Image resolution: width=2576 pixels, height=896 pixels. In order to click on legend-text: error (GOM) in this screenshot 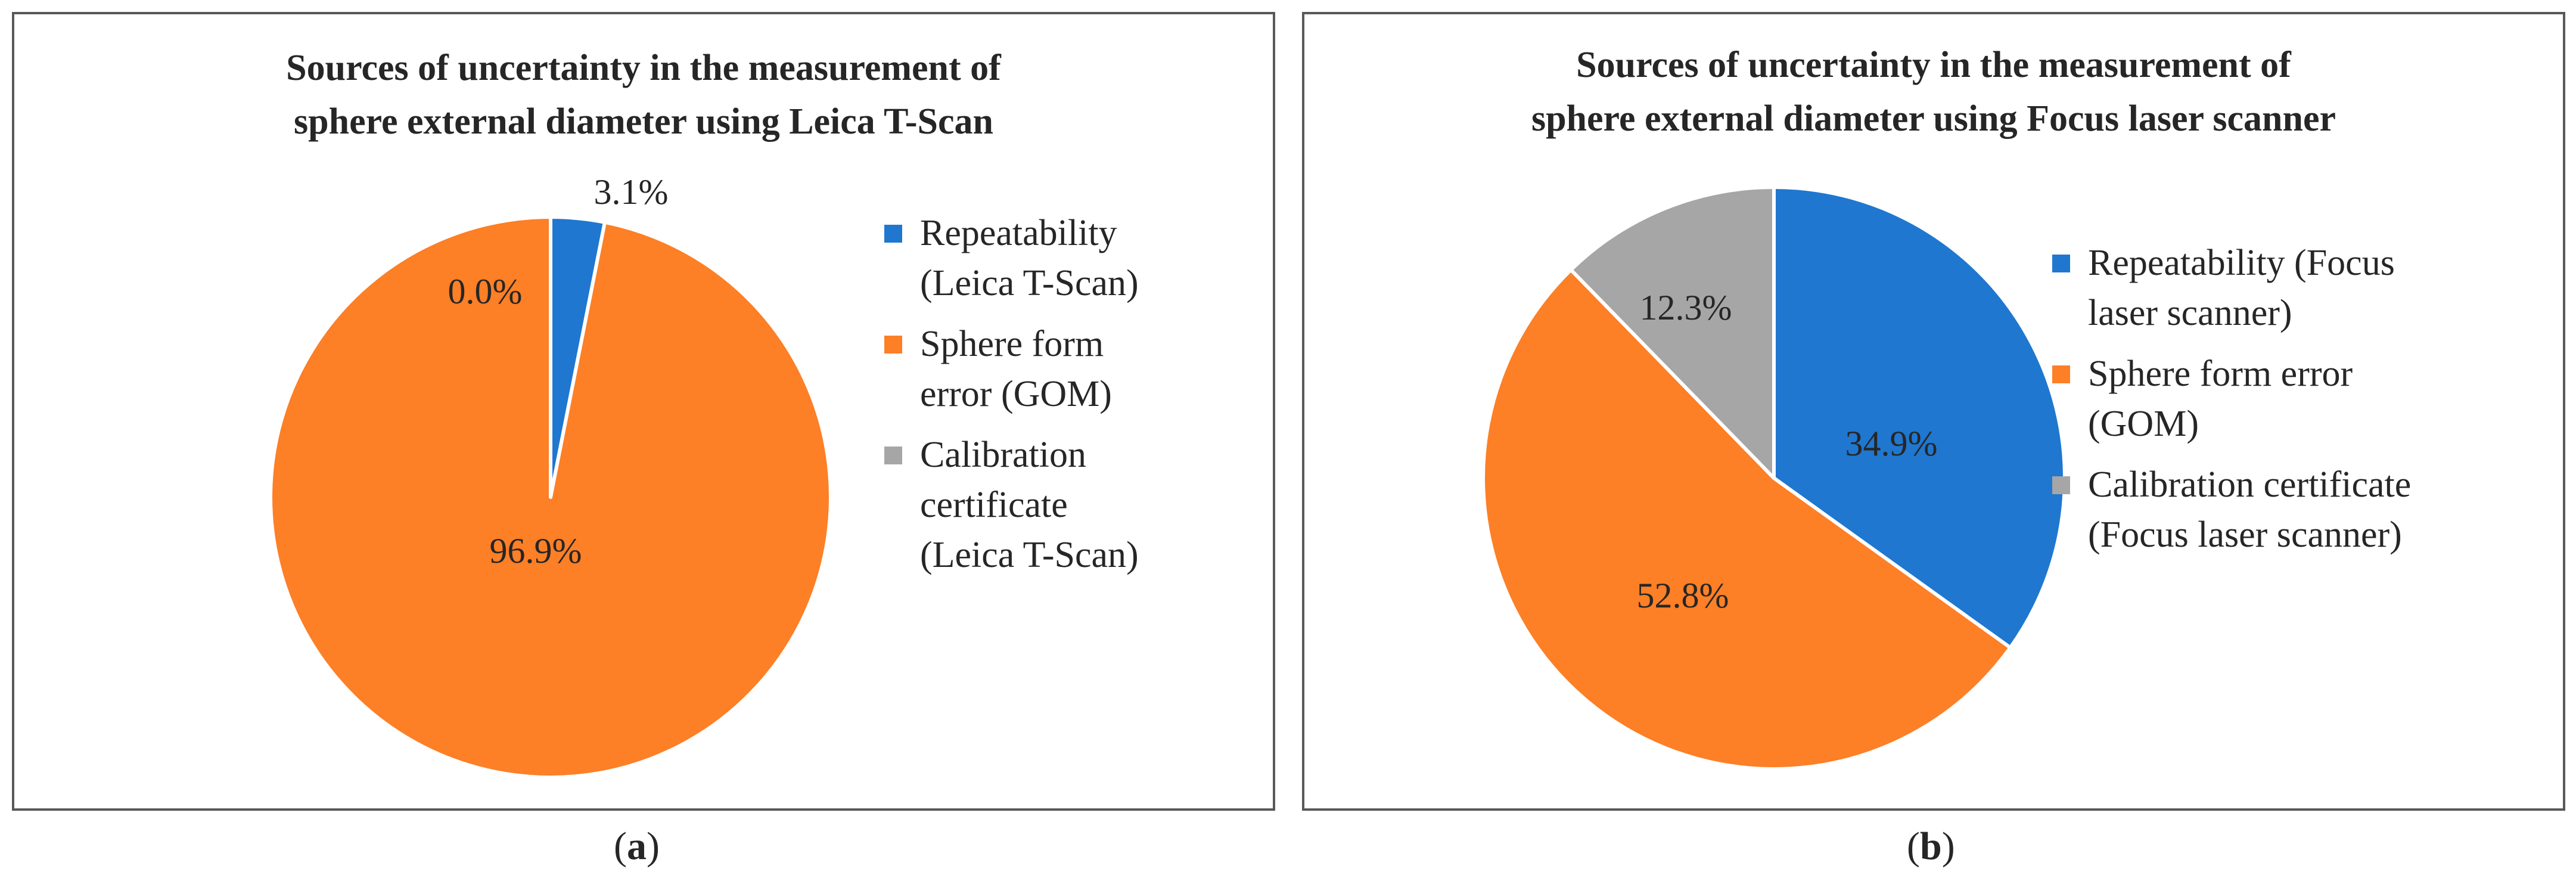, I will do `click(1016, 394)`.